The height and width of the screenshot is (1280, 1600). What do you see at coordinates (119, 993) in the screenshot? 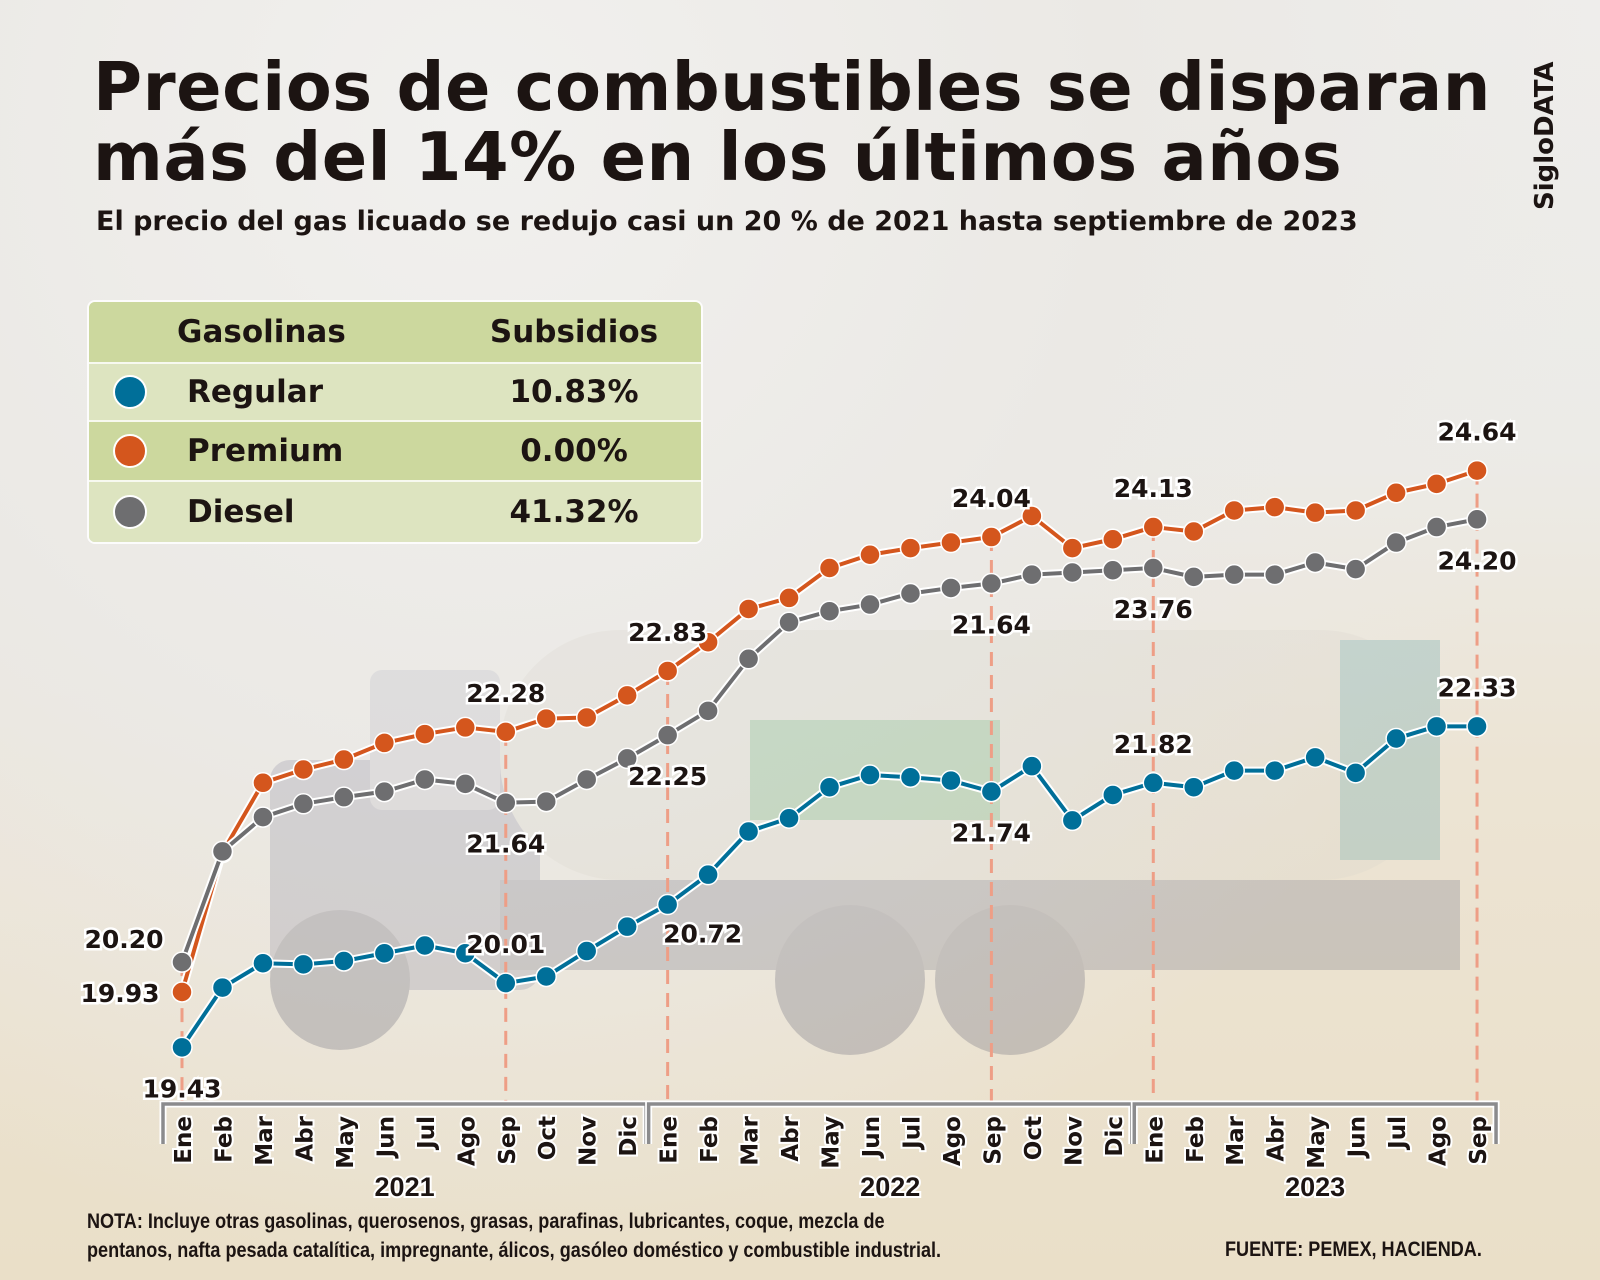
I see `data-label: 19.93` at bounding box center [119, 993].